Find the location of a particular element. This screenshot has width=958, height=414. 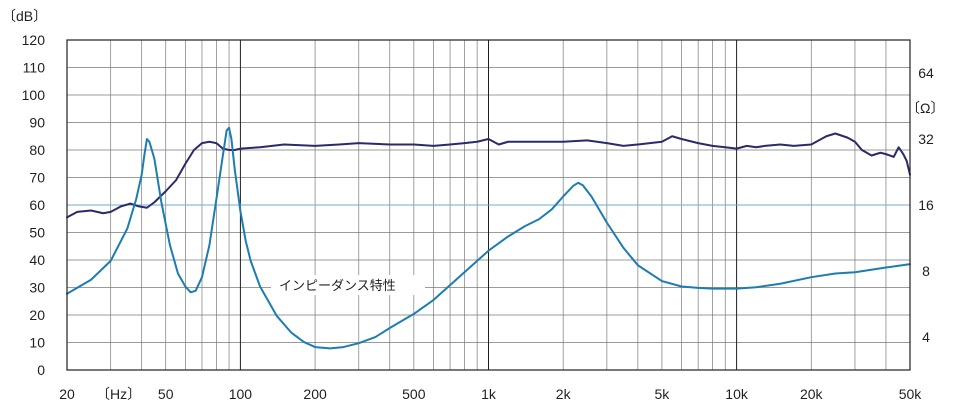

x-tick-label: 200 is located at coordinates (315, 394).